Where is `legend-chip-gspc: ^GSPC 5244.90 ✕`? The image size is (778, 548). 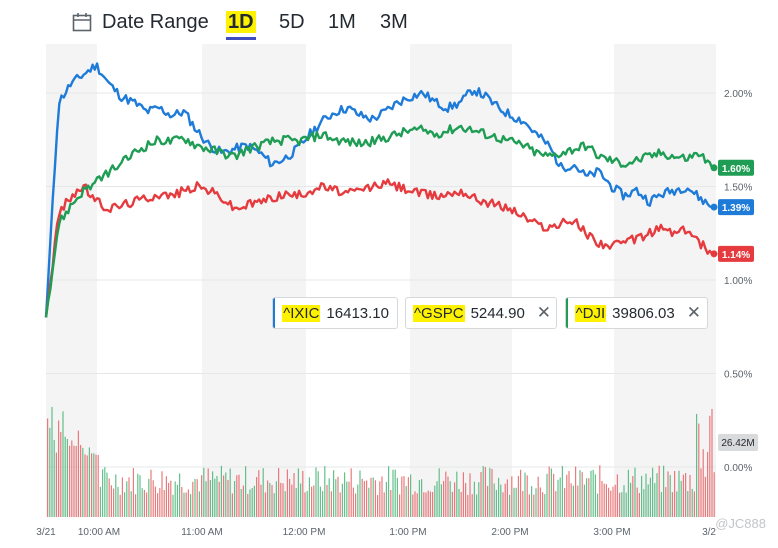 legend-chip-gspc: ^GSPC 5244.90 ✕ is located at coordinates (481, 313).